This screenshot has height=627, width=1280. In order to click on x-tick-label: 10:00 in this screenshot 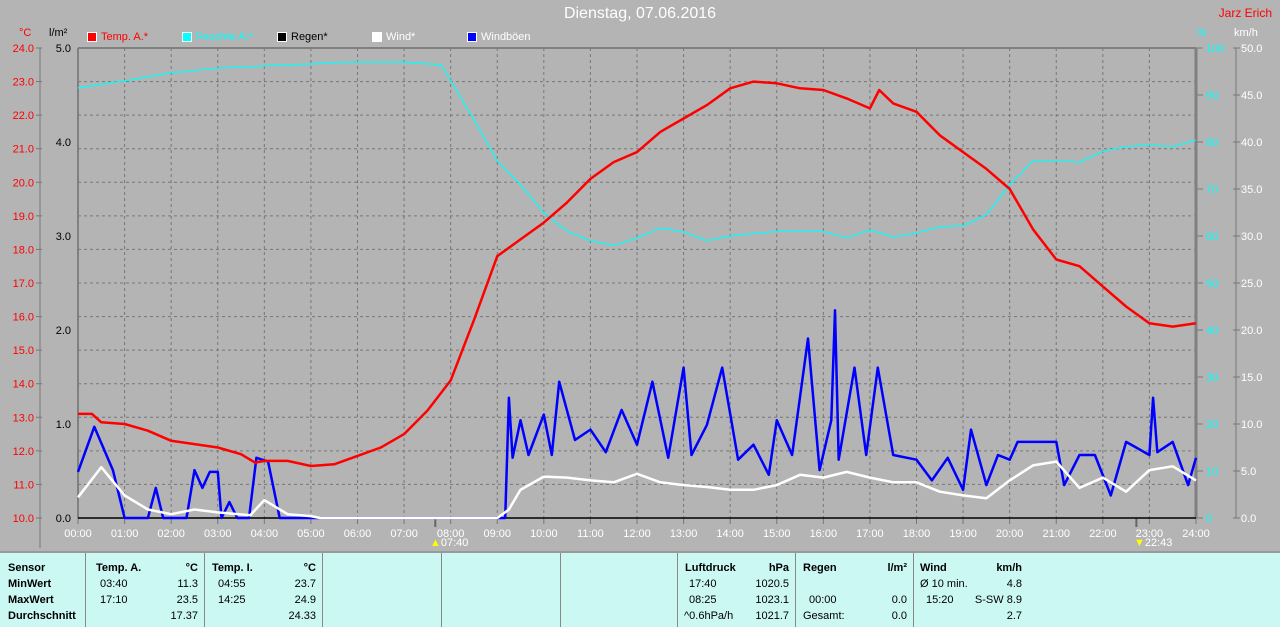, I will do `click(544, 534)`.